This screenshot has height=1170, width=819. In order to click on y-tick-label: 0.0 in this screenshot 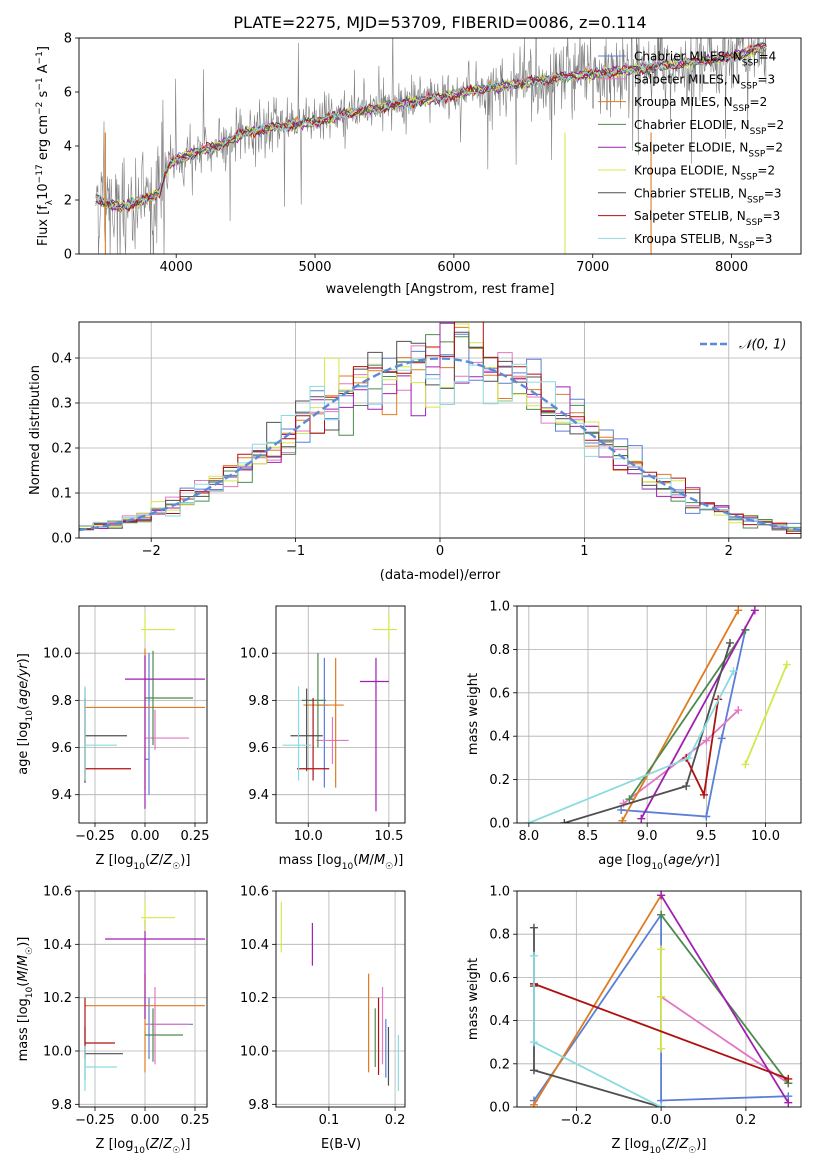, I will do `click(61, 539)`.